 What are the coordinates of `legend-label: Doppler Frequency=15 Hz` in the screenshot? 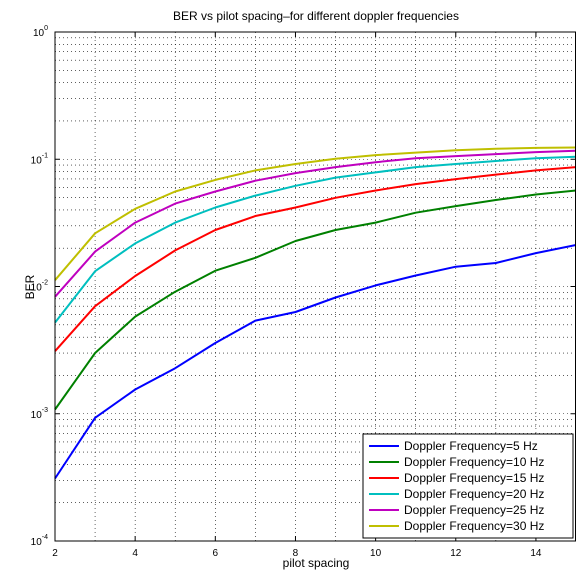 It's located at (474, 478).